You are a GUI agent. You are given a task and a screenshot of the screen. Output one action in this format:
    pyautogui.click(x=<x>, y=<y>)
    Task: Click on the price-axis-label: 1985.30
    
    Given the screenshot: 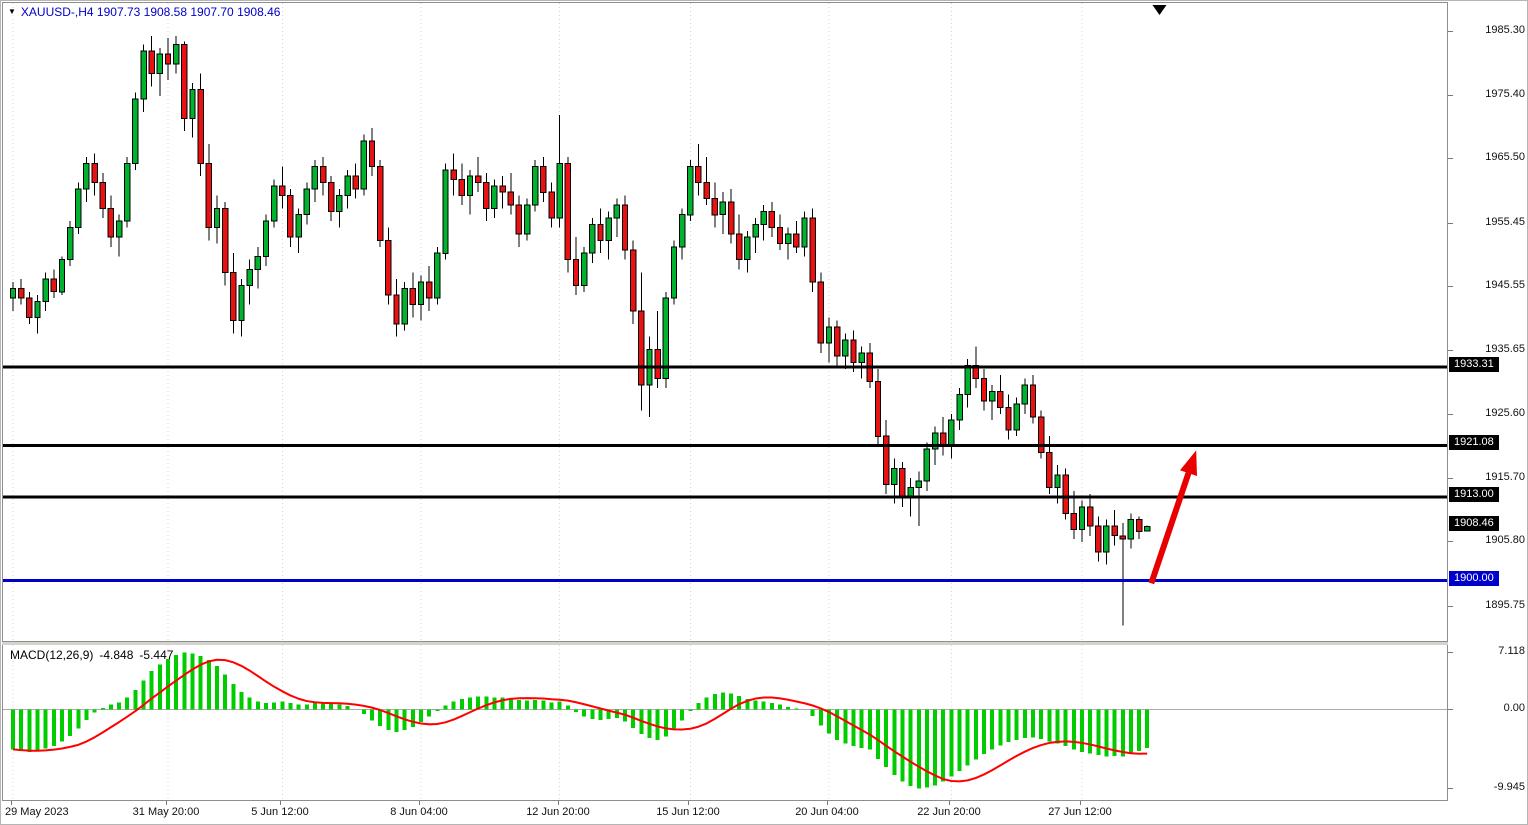 What is the action you would take?
    pyautogui.click(x=1505, y=30)
    